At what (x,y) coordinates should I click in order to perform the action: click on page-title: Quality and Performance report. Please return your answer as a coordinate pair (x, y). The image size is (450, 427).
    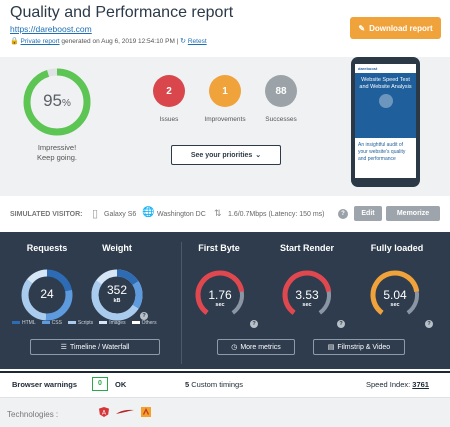
    Looking at the image, I should click on (122, 12).